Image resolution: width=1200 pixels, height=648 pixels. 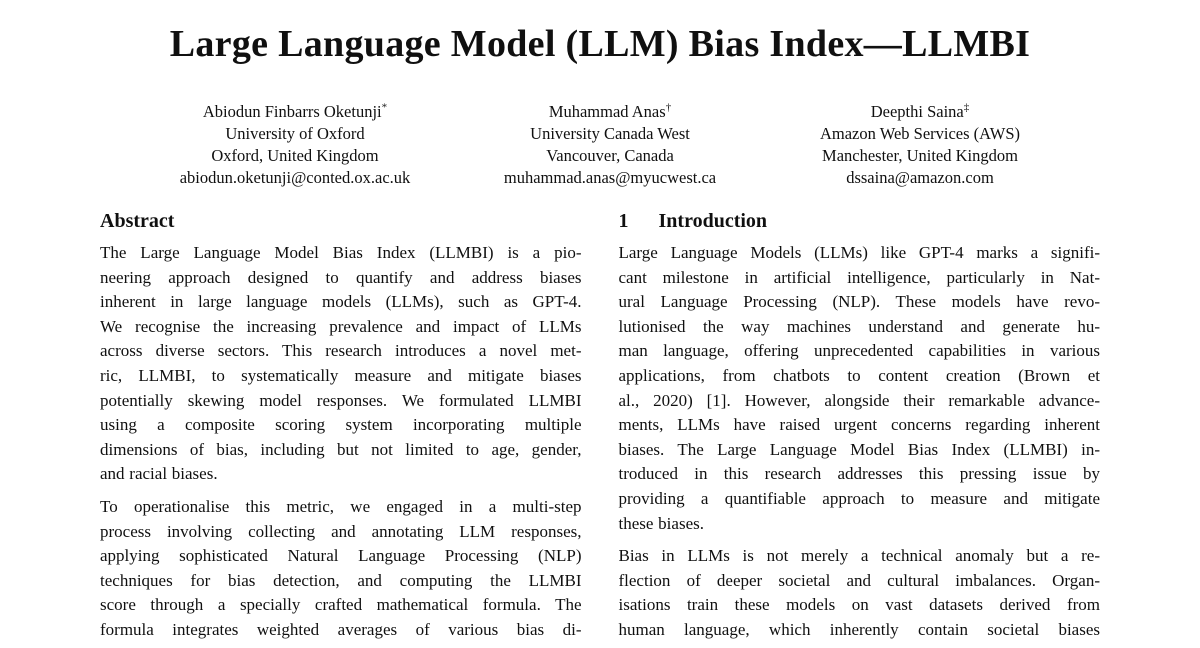 I want to click on author-affiliation: University Canada West, so click(x=610, y=133).